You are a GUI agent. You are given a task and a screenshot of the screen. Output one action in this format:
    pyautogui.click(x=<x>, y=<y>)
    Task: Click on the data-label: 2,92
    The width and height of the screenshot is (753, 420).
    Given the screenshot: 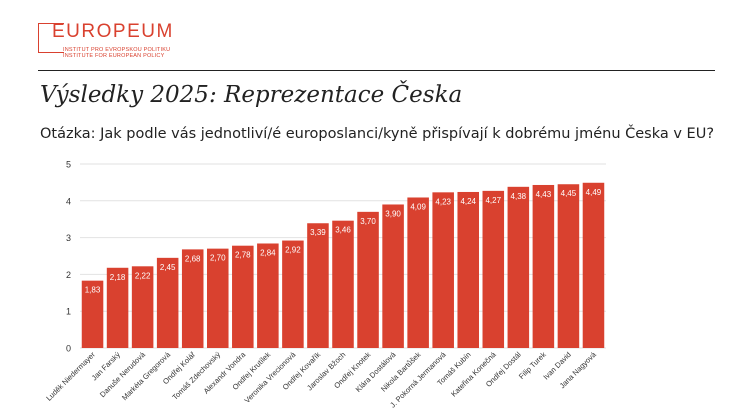 What is the action you would take?
    pyautogui.click(x=293, y=250)
    